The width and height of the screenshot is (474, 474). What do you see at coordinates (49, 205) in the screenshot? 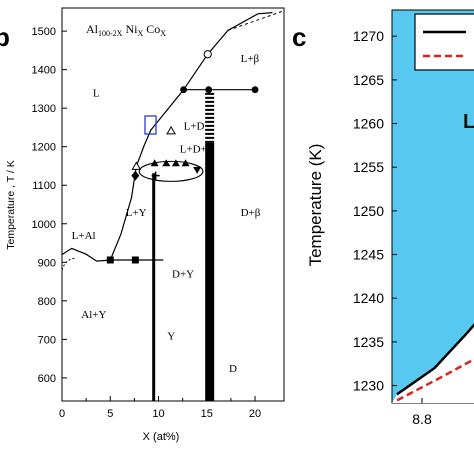
I see `y-axis-ticks: 600 700 800 900 1000 1100 1200 1300 1400 1500` at bounding box center [49, 205].